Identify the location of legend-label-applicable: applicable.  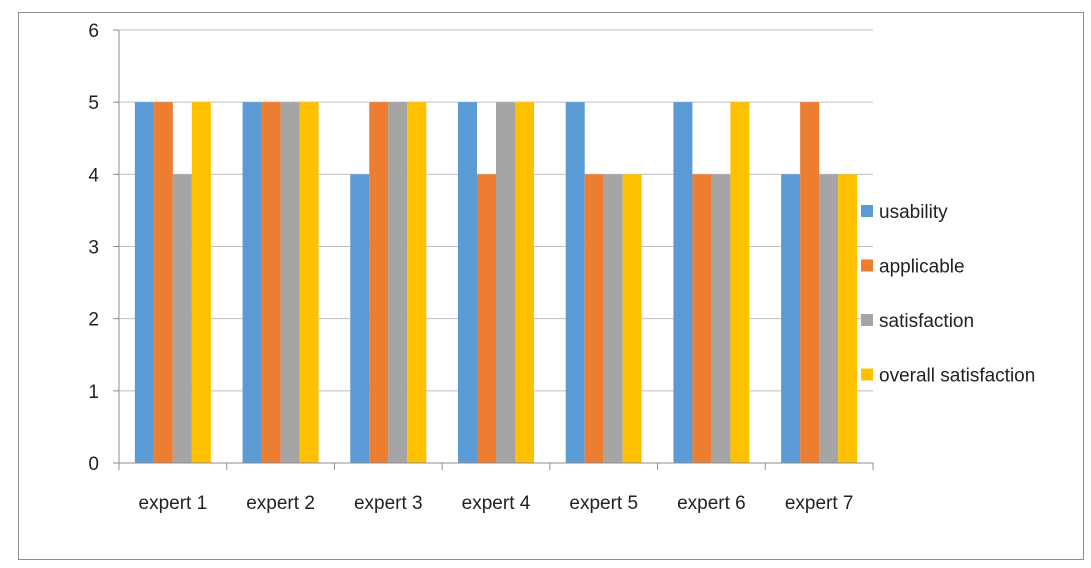
(922, 267).